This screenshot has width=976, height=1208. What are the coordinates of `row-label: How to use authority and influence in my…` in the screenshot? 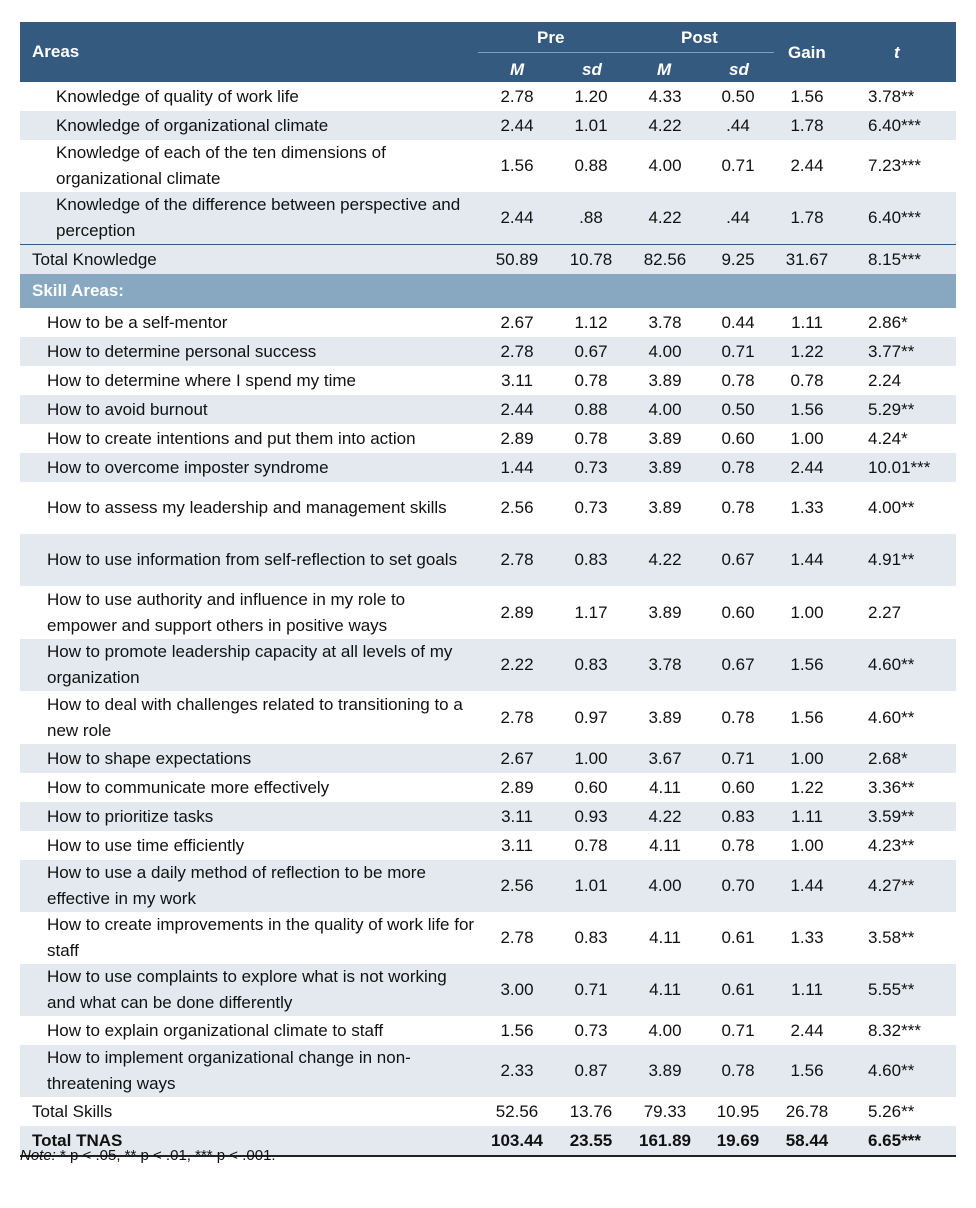 It's located at (226, 612).